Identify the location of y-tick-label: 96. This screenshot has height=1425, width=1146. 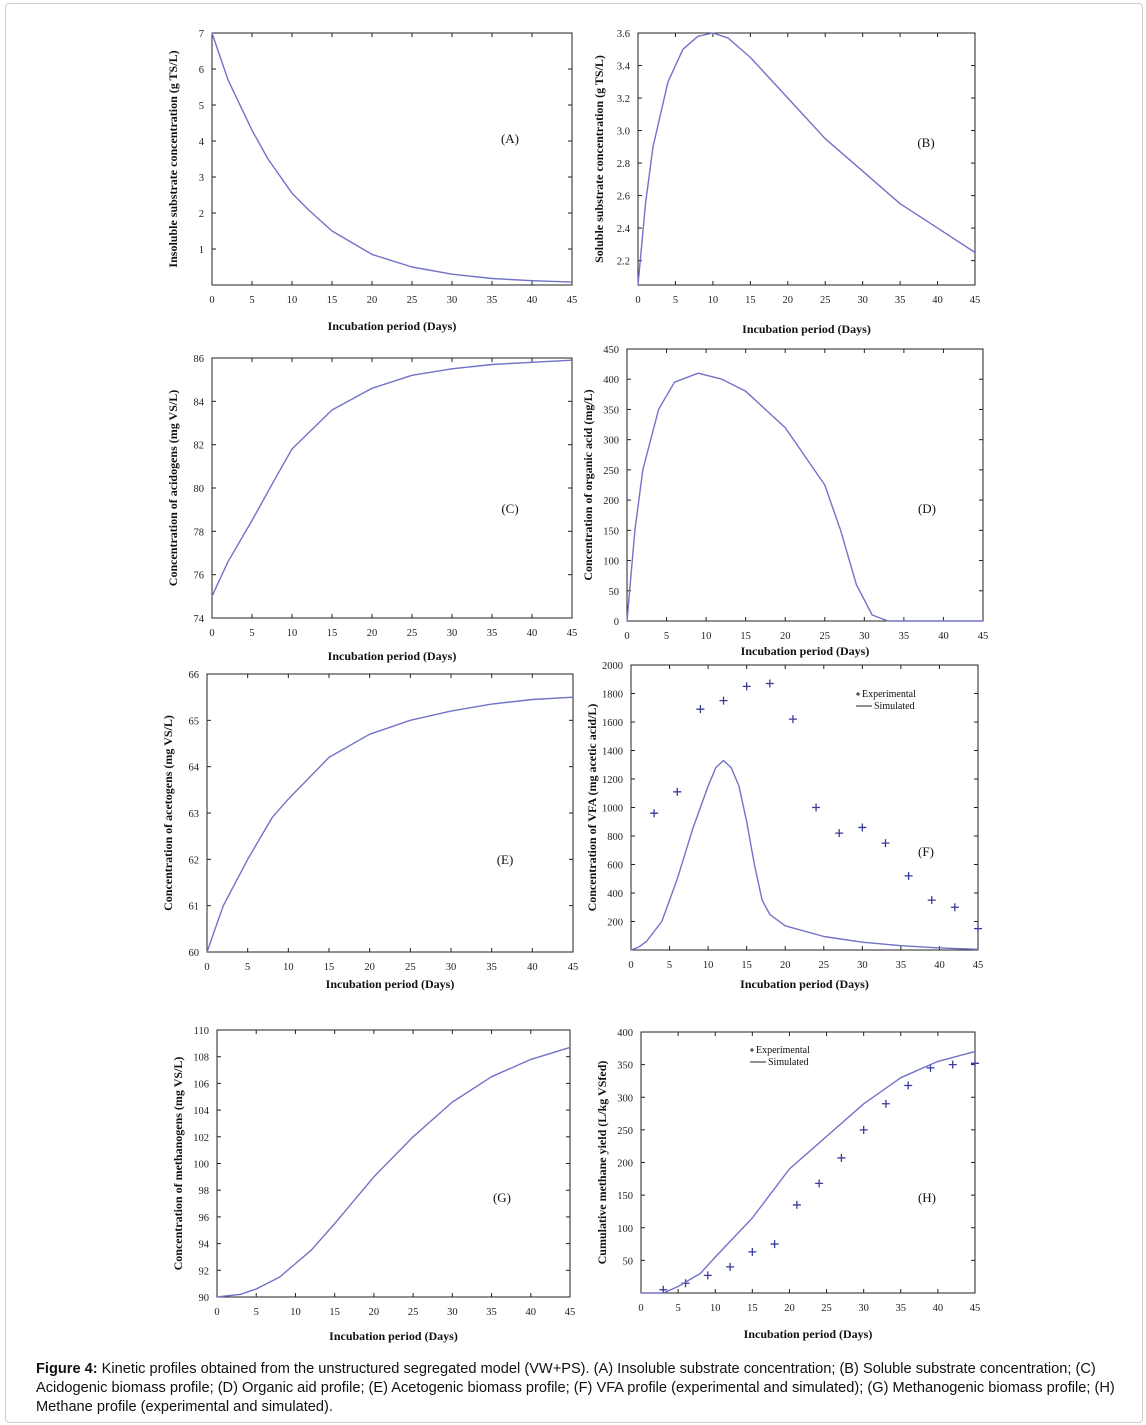
(204, 1218).